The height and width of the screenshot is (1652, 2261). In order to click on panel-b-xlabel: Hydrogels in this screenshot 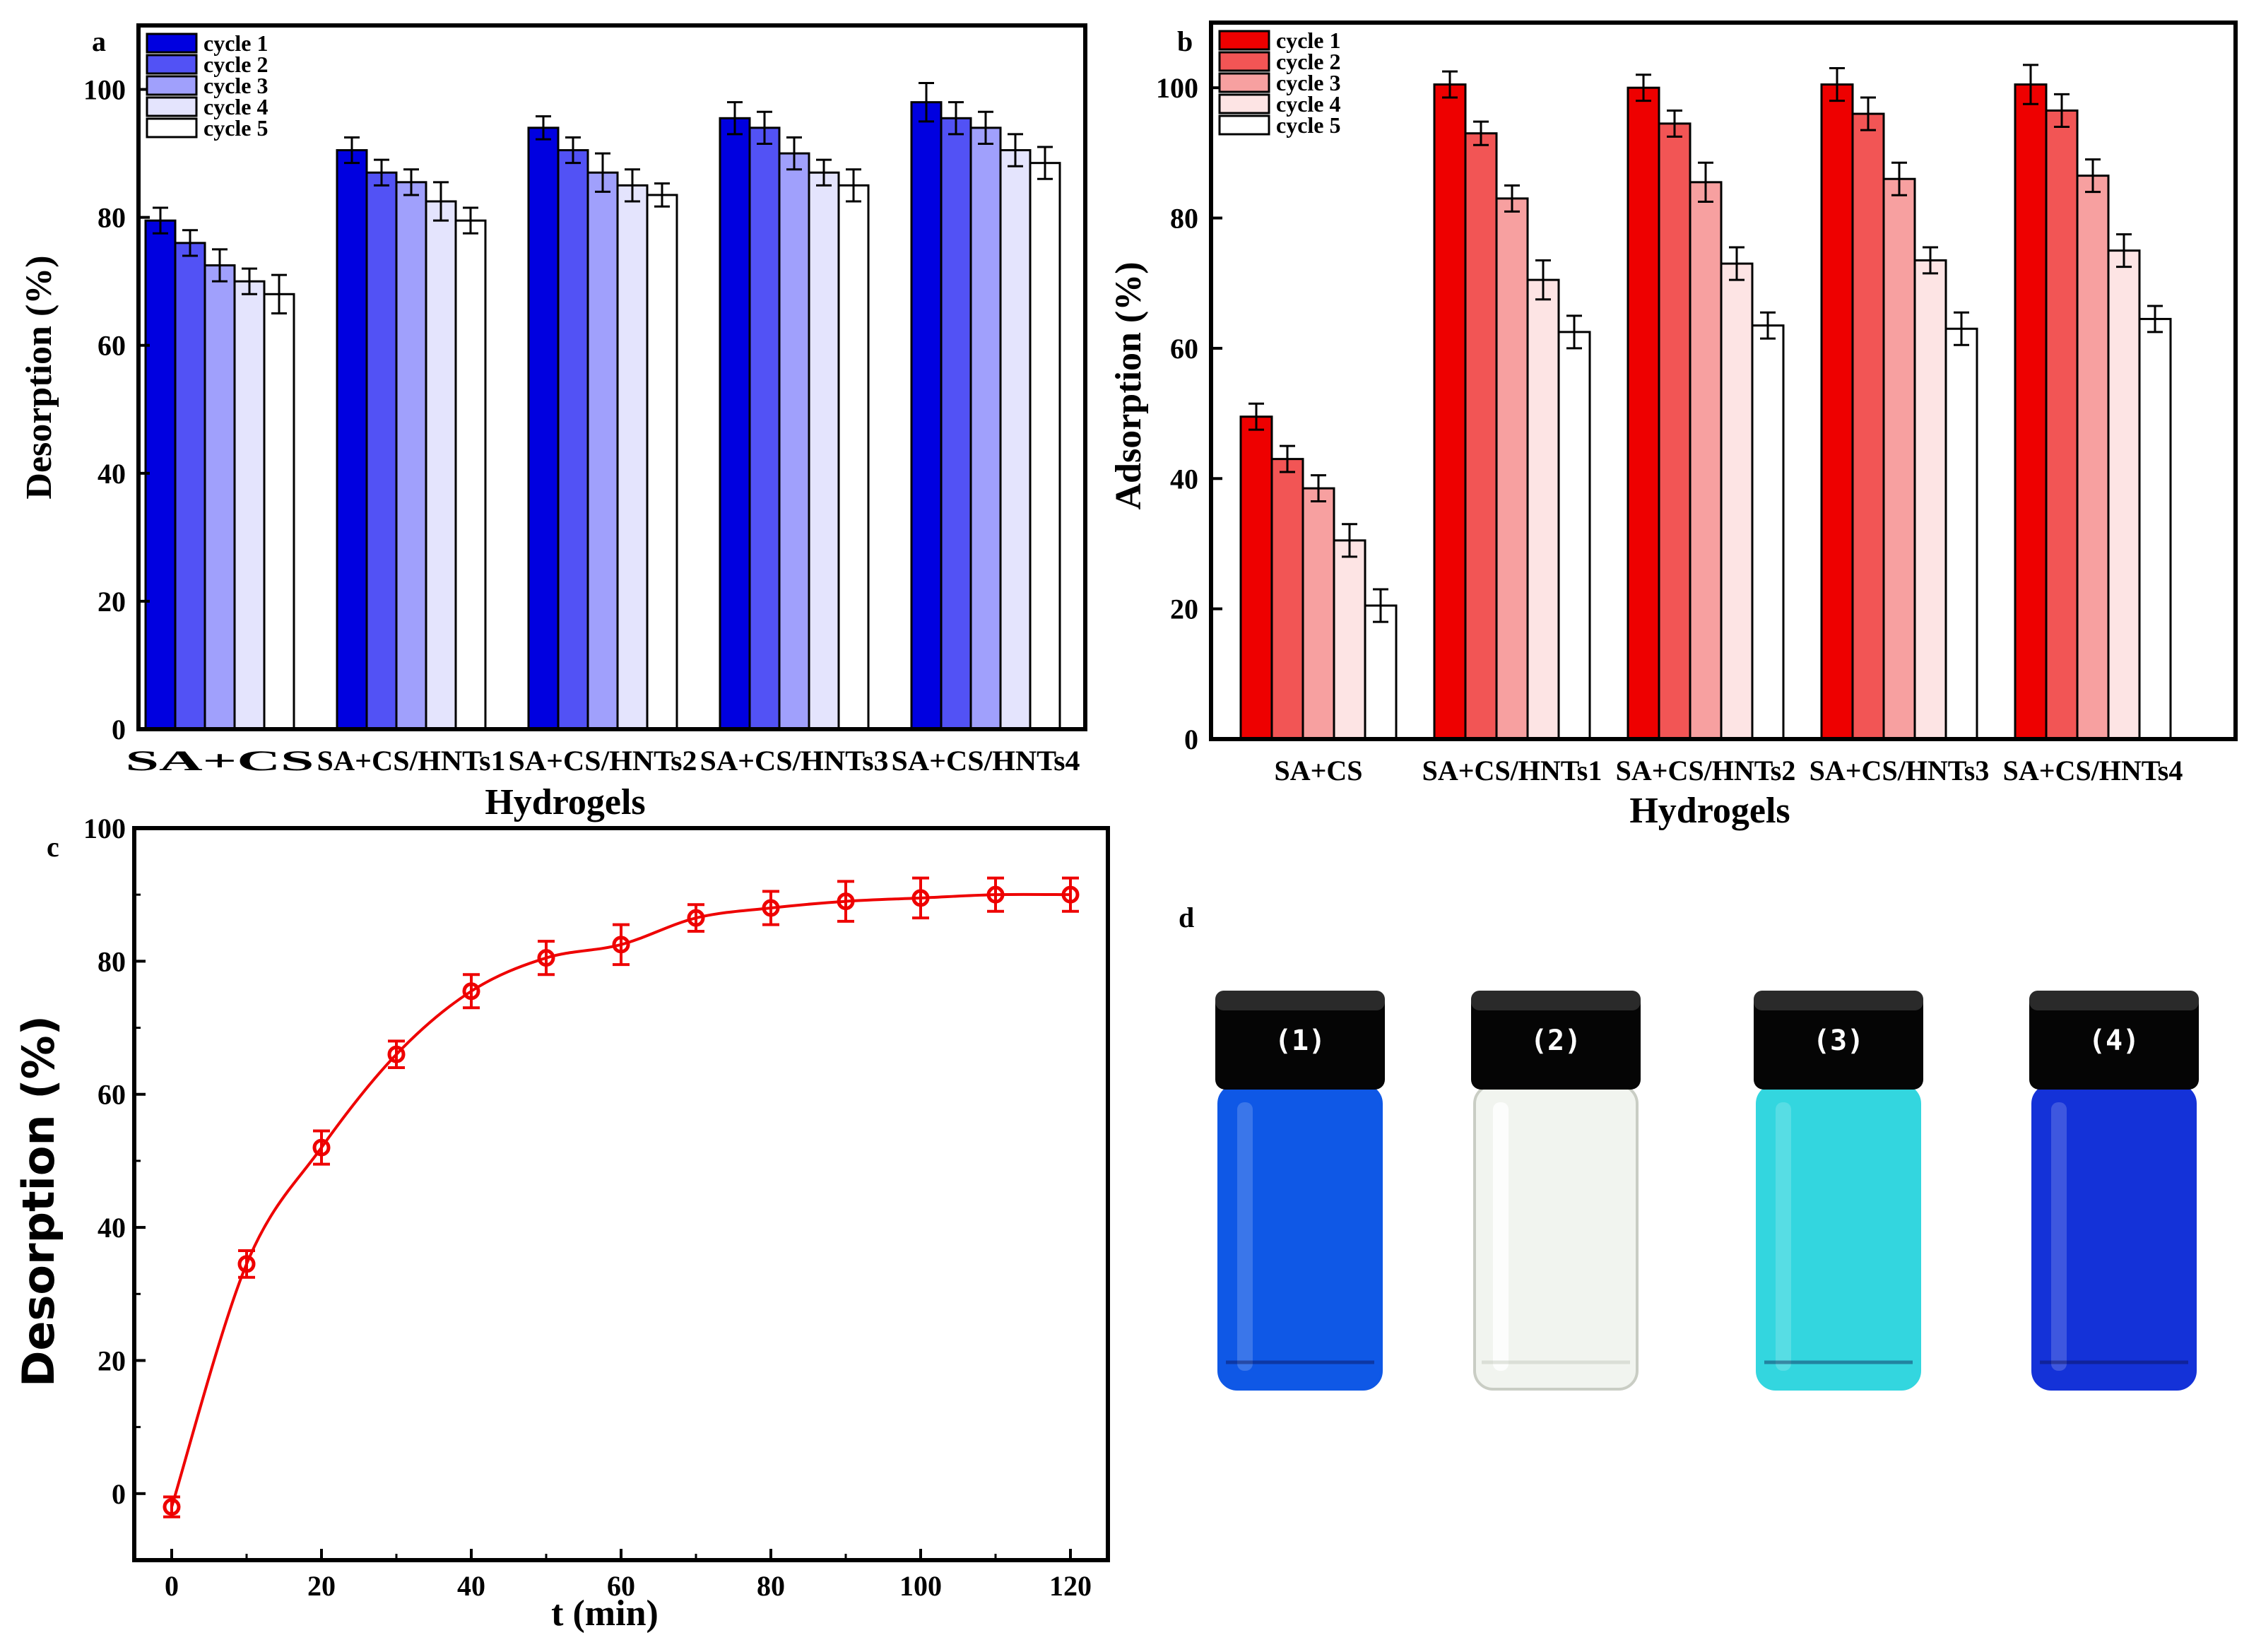, I will do `click(1709, 811)`.